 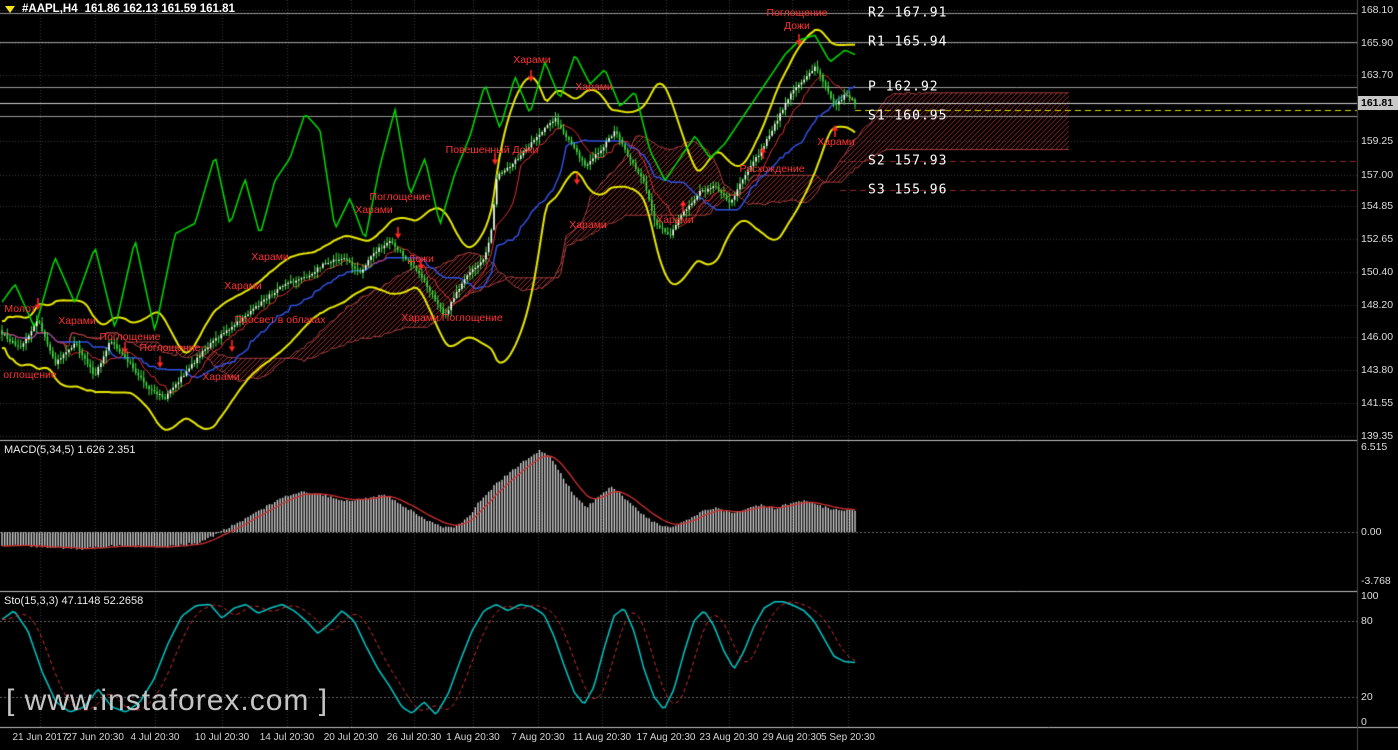 I want to click on time-axis-label: 27 Jun 20:30, so click(x=95, y=737).